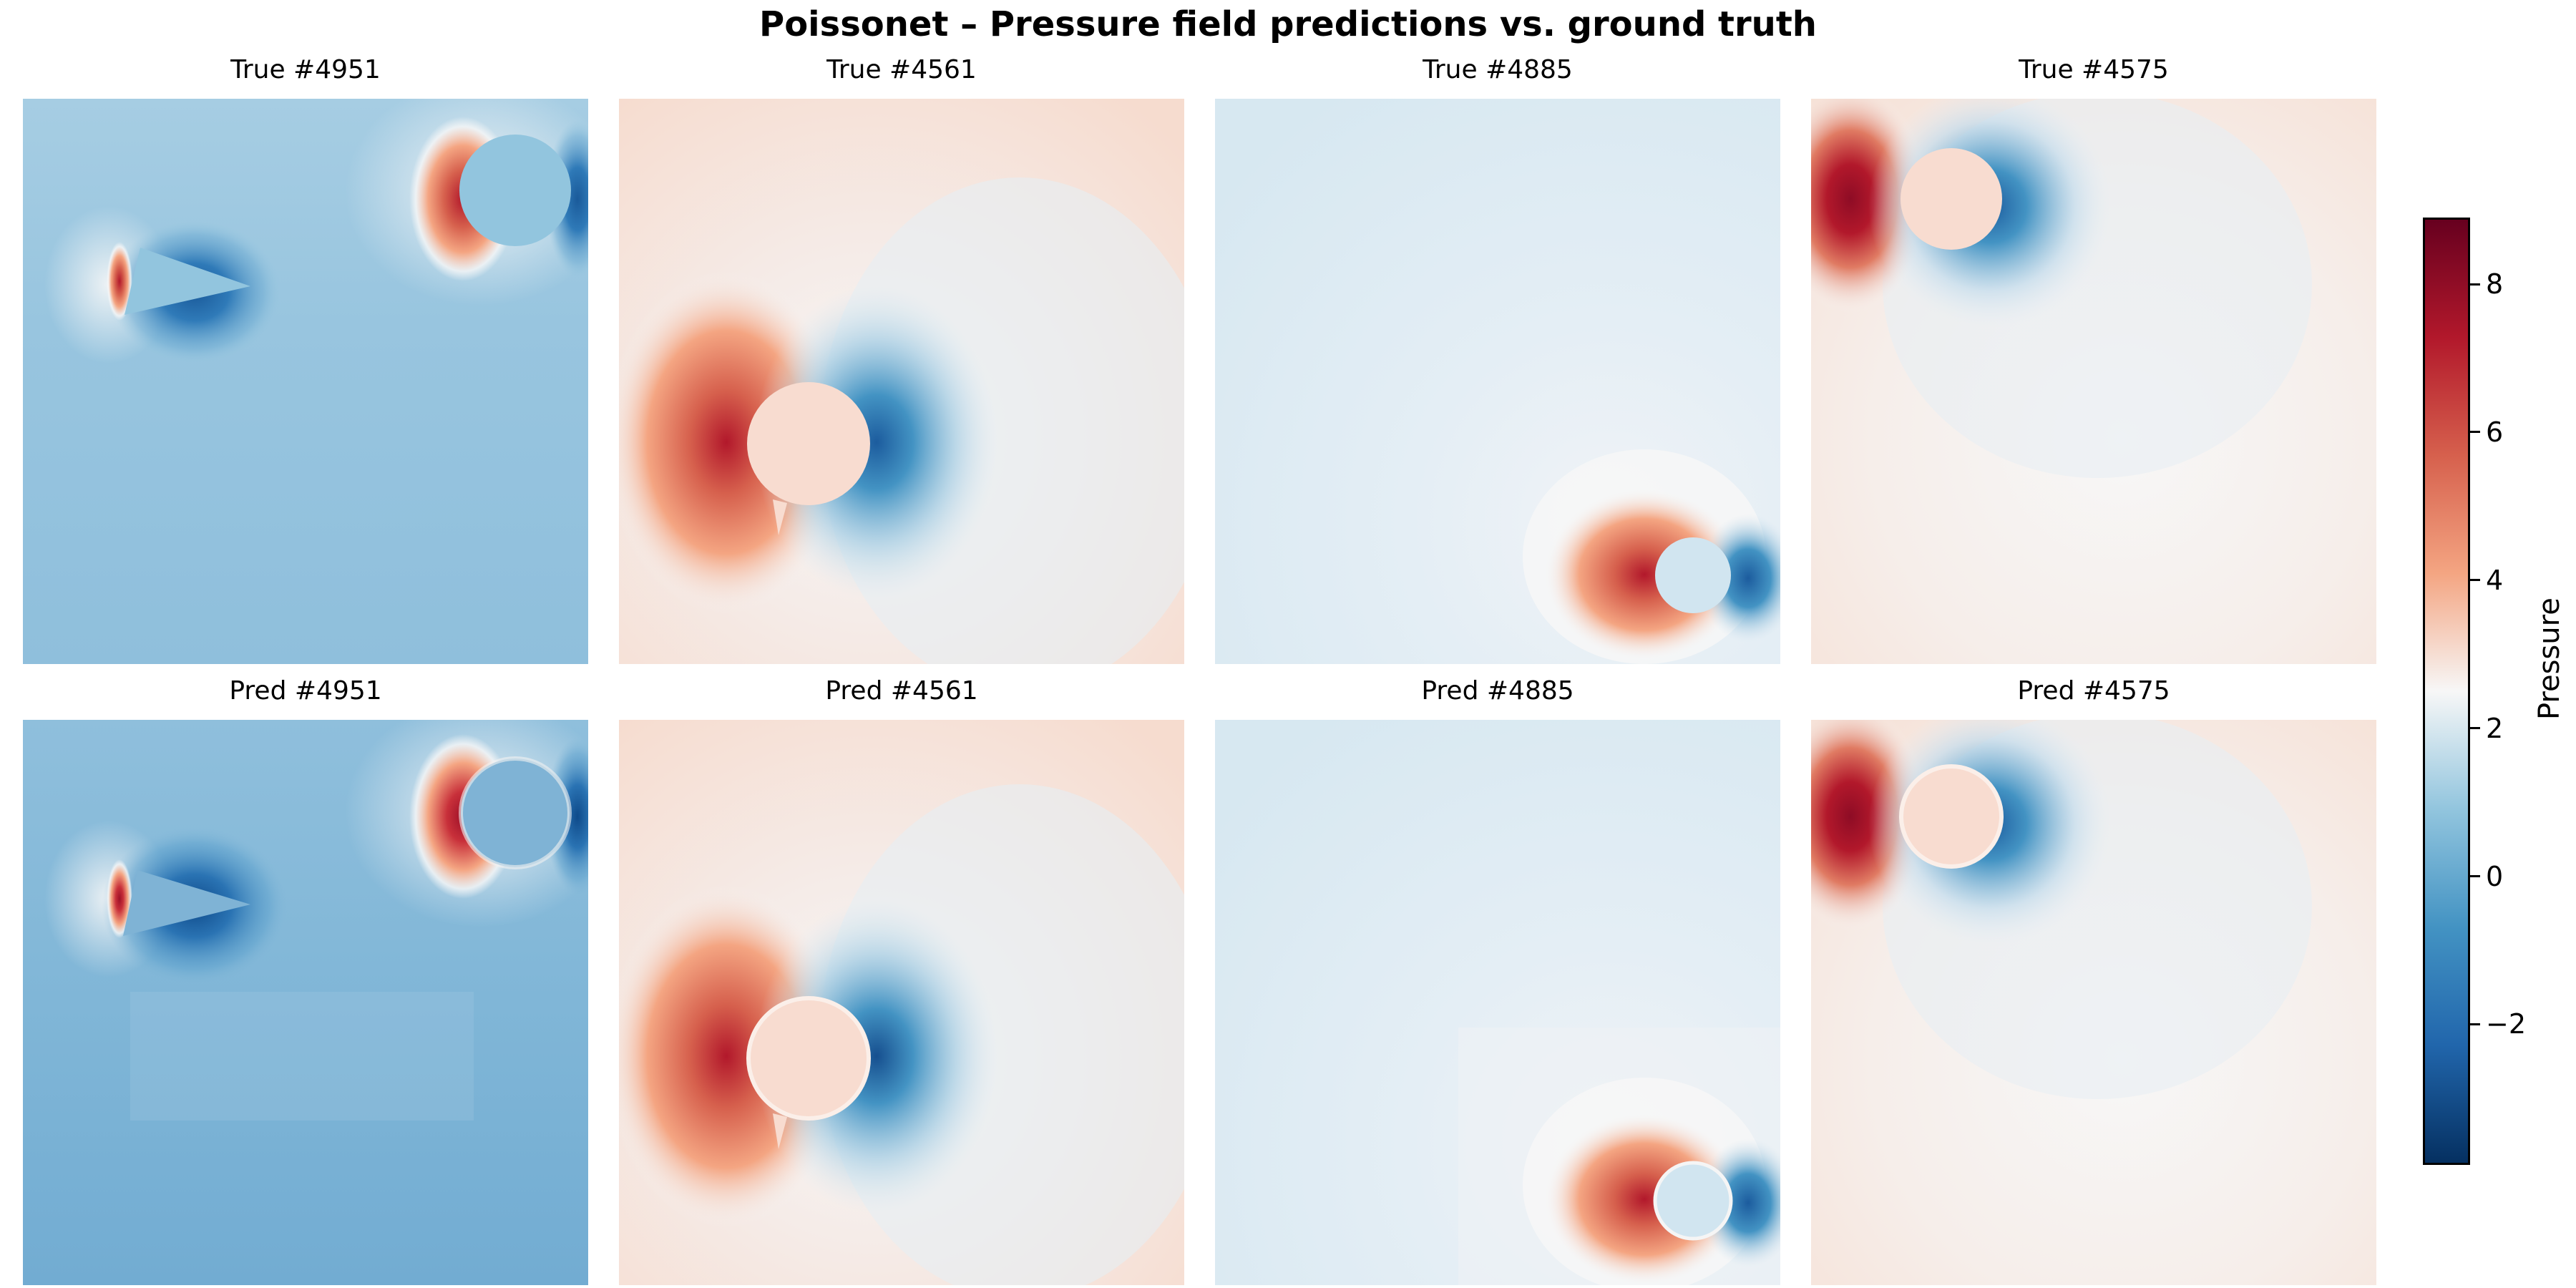 This screenshot has width=2576, height=1288. Describe the element at coordinates (2495, 580) in the screenshot. I see `colorbar-tick-label: 4` at that location.